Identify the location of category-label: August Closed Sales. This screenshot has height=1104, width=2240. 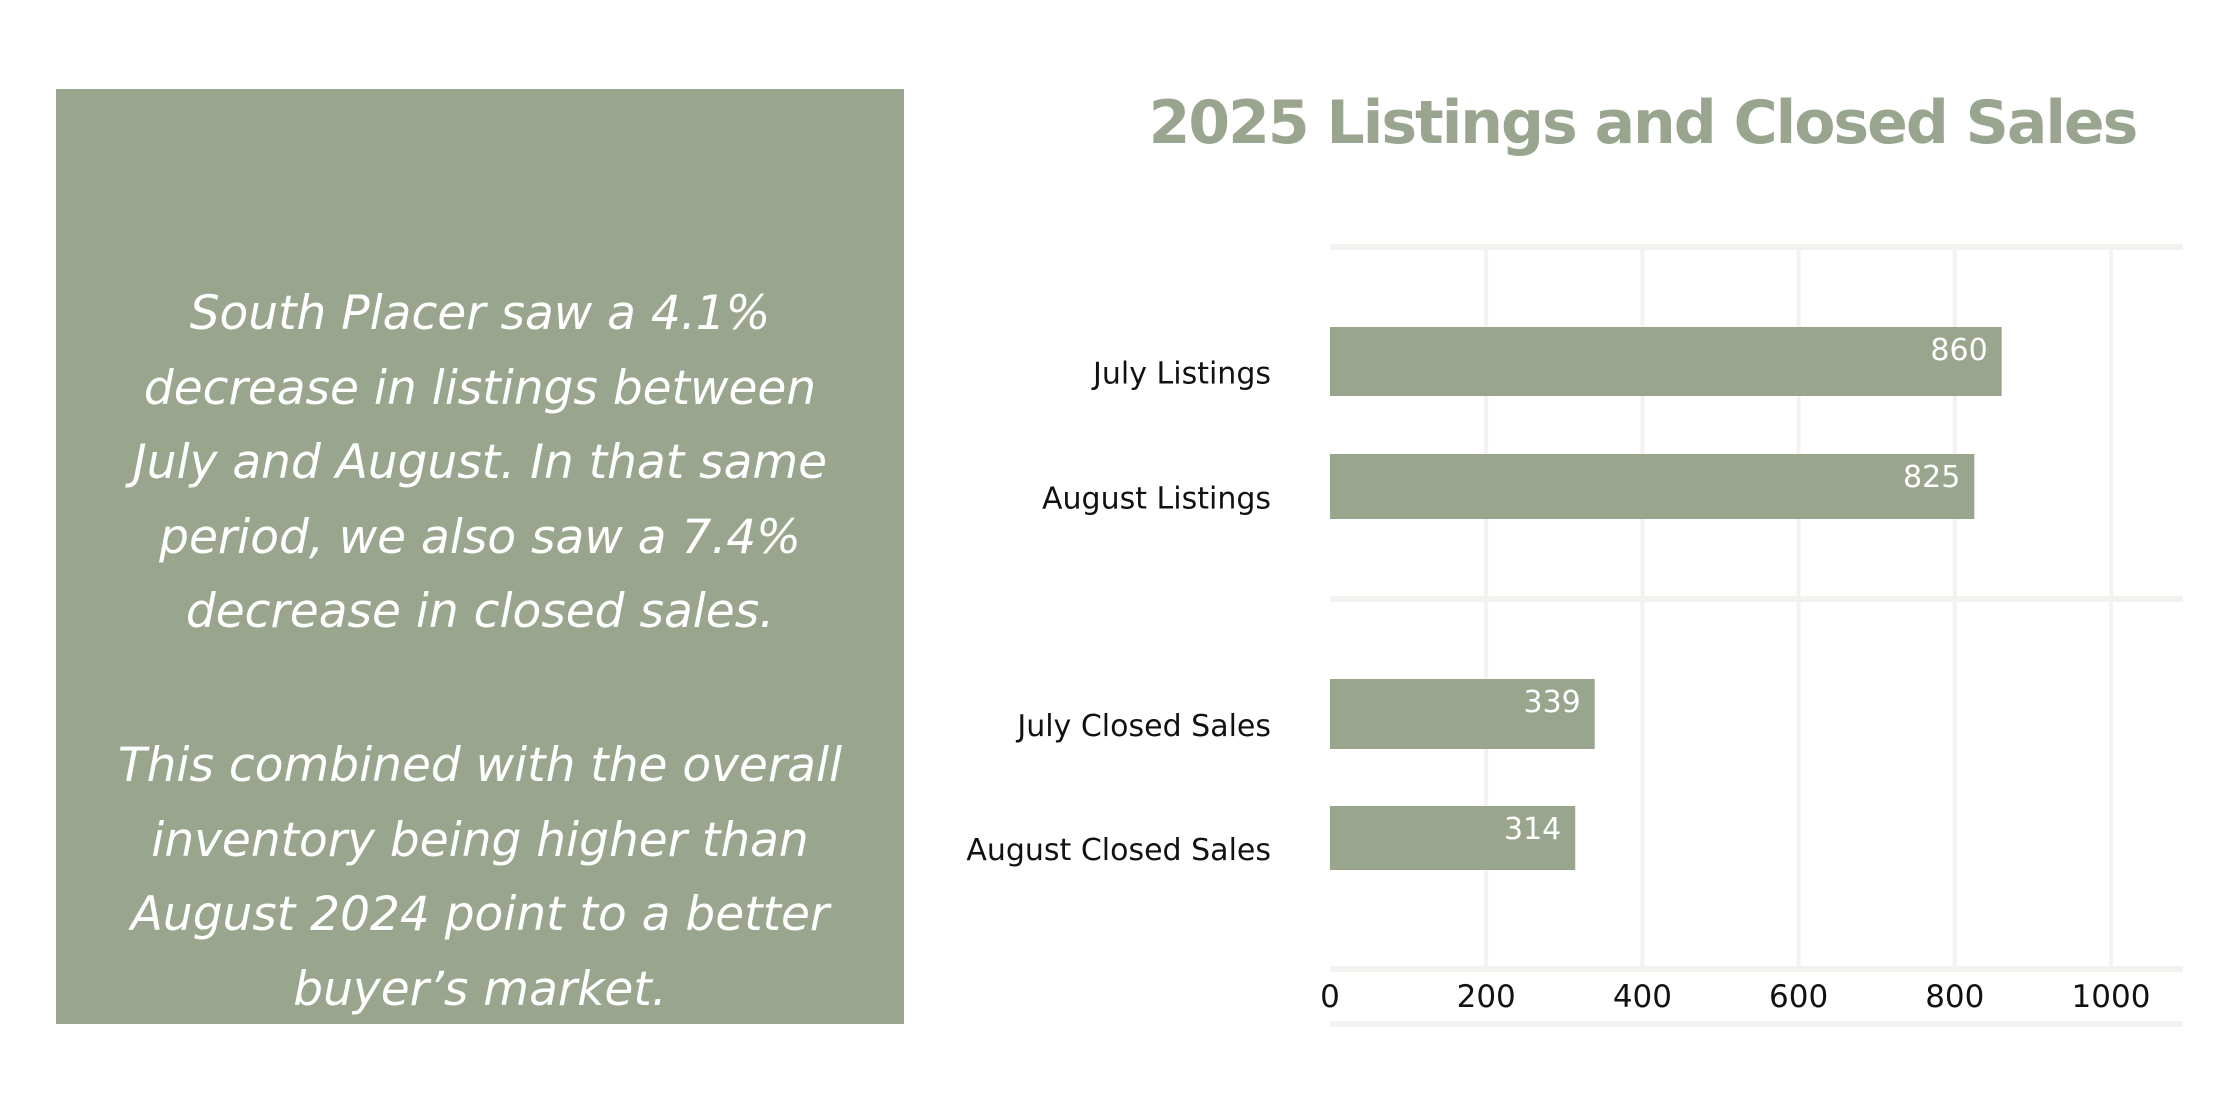
(1118, 850).